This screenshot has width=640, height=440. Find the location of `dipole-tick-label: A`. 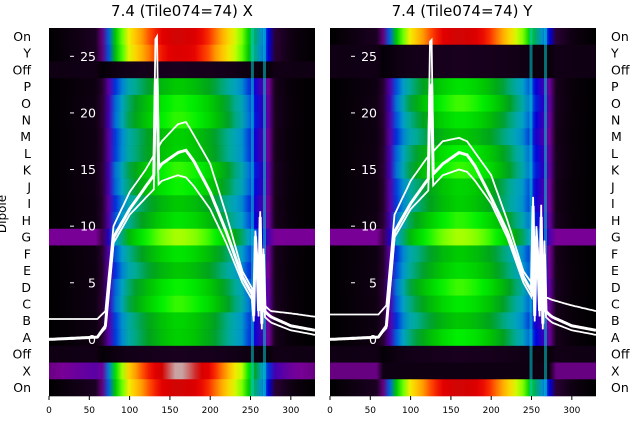

dipole-tick-label: A is located at coordinates (26, 337).